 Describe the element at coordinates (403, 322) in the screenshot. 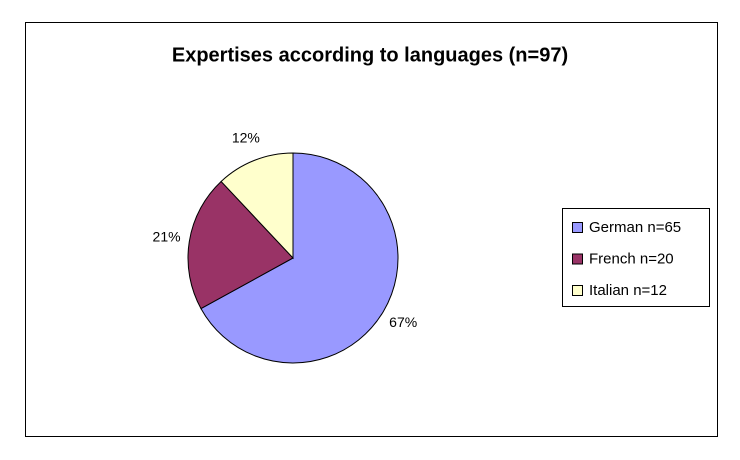

I see `data-label: 67%` at that location.